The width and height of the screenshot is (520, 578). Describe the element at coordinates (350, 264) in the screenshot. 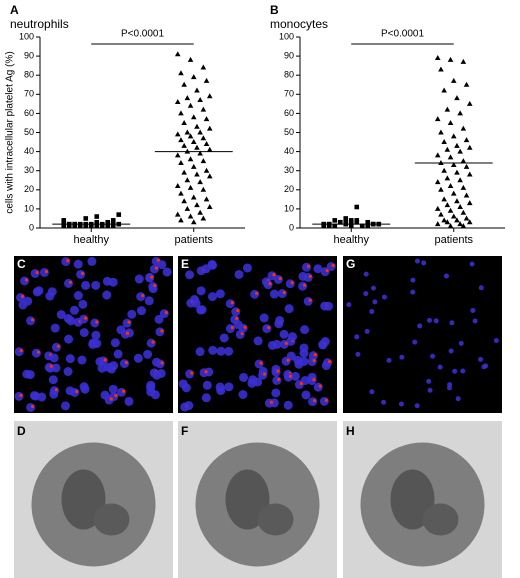

I see `panel-label: G` at that location.